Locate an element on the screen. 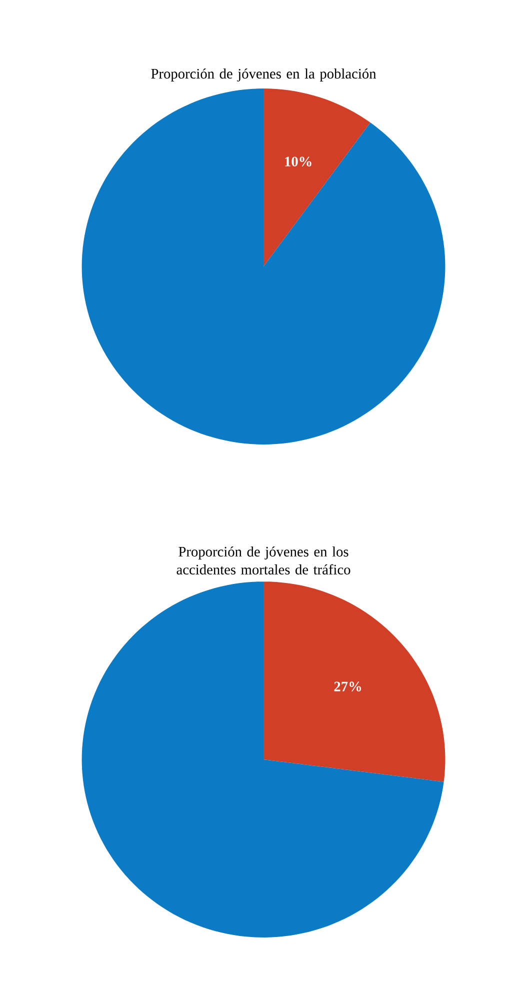 The height and width of the screenshot is (986, 527). data-label: 10% is located at coordinates (298, 161).